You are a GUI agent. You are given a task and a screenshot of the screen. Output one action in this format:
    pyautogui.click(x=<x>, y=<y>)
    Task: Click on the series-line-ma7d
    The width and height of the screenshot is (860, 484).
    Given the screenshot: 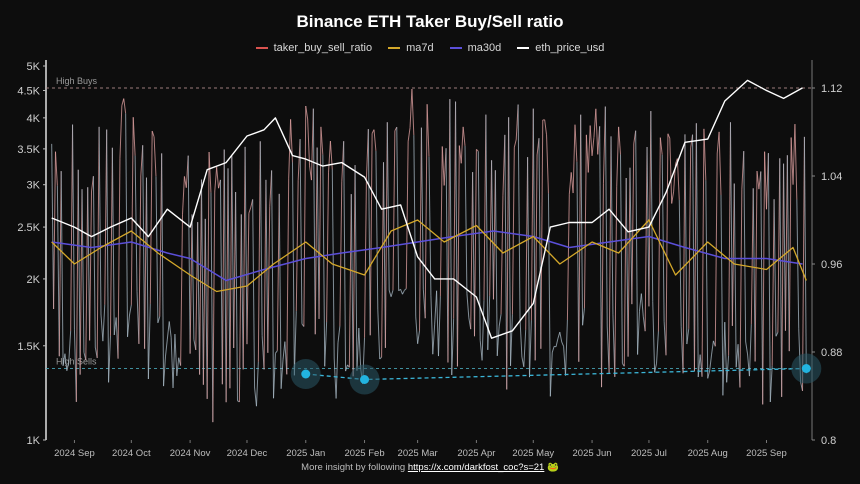 What is the action you would take?
    pyautogui.click(x=429, y=256)
    